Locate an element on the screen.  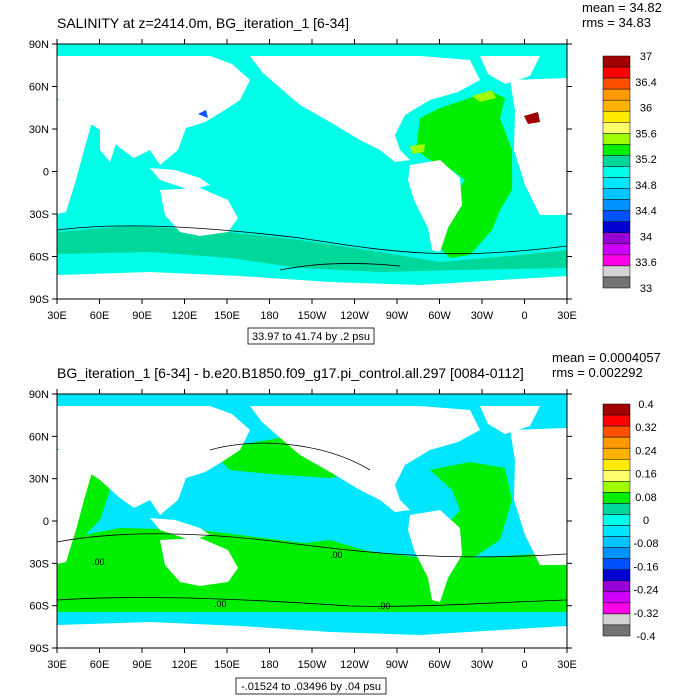
y-tick-label: 0 is located at coordinates (46, 173).